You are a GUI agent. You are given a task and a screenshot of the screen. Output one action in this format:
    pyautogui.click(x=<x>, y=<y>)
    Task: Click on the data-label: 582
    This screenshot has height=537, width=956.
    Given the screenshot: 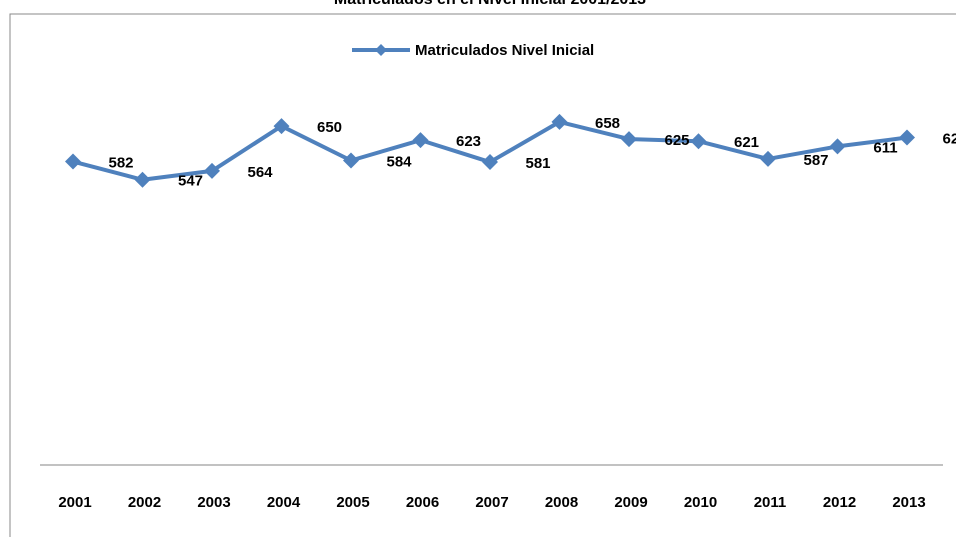 What is the action you would take?
    pyautogui.click(x=120, y=162)
    